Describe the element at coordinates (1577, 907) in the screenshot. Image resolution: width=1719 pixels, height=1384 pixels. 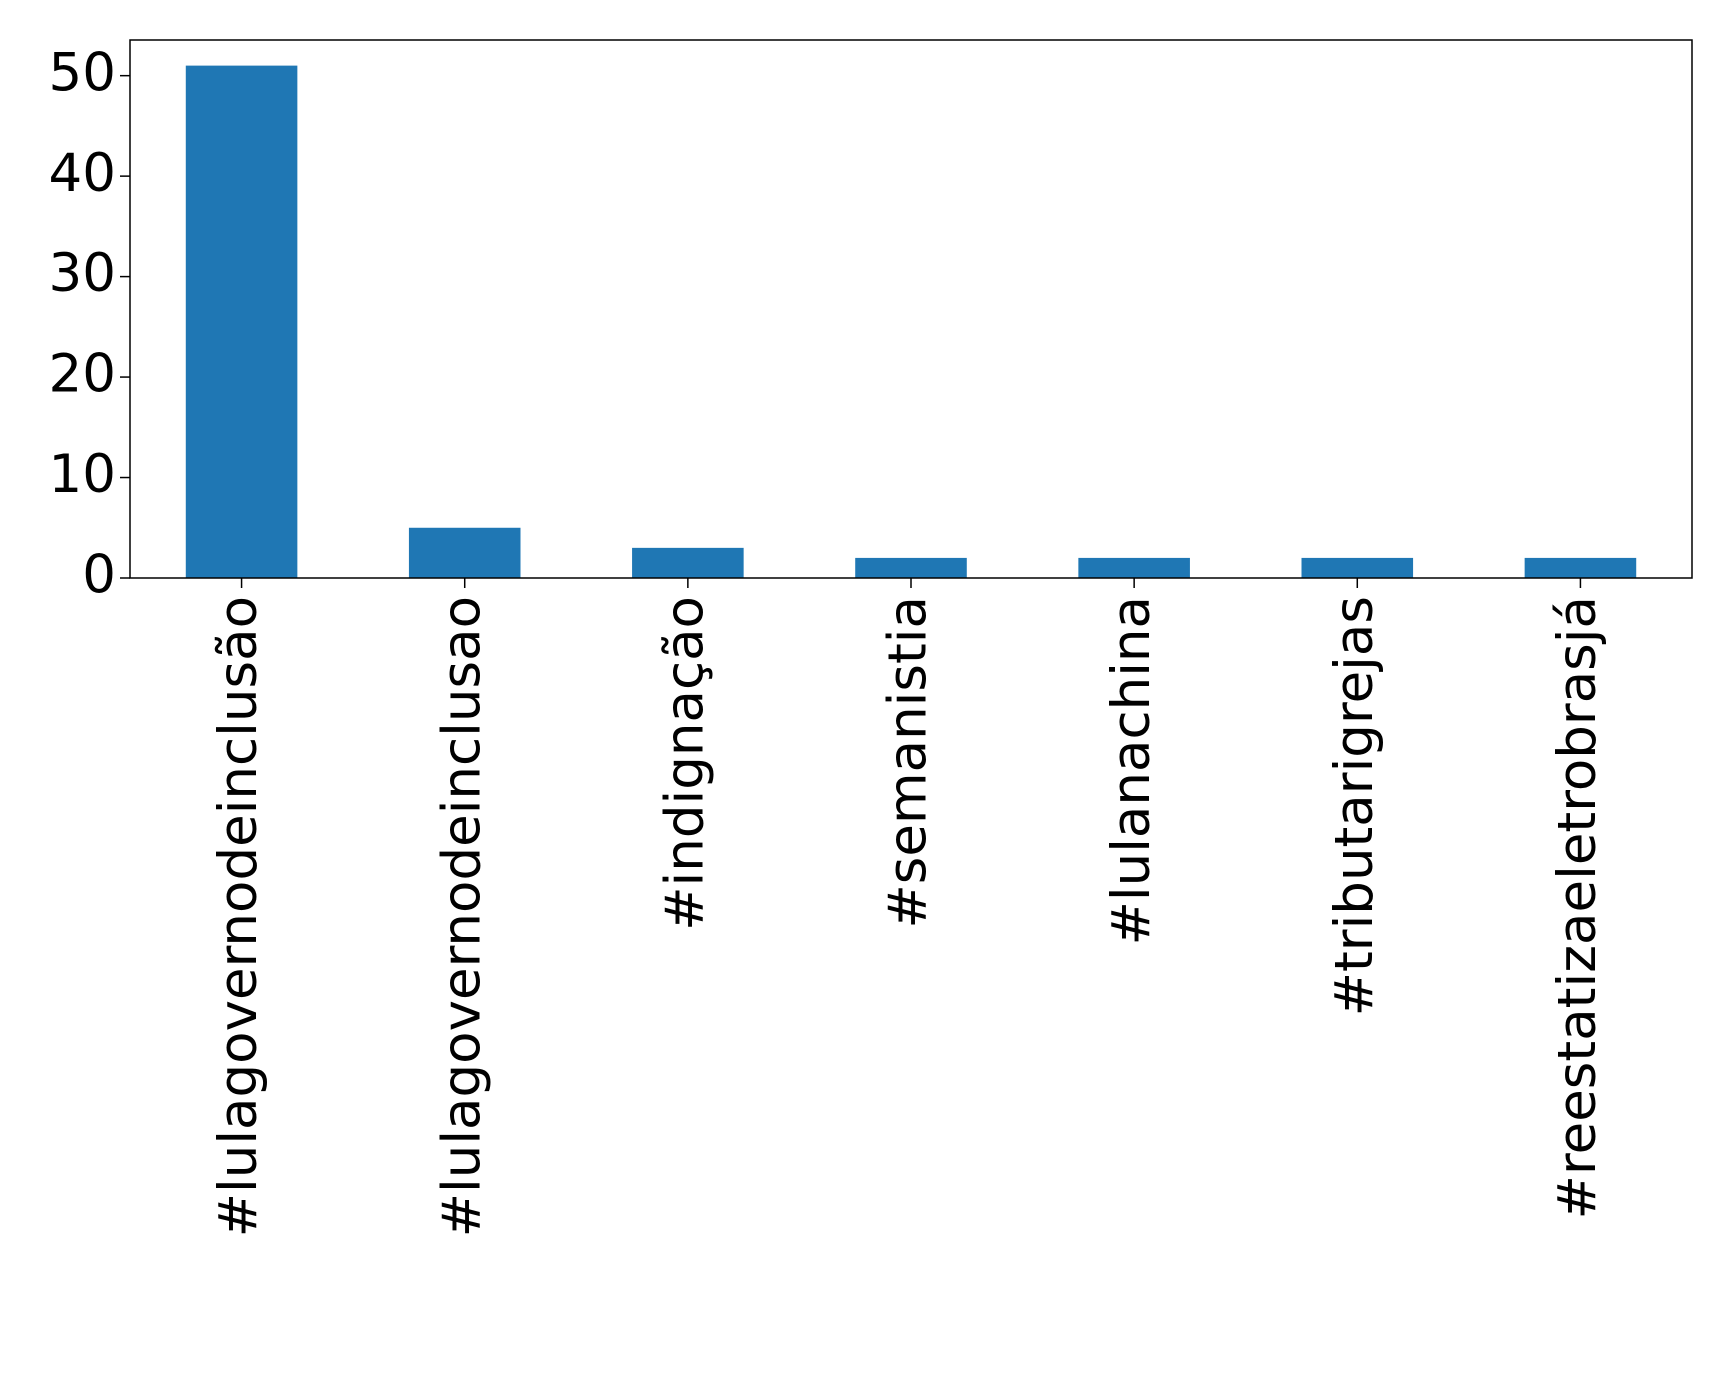
I see `x-tick-label: #reestatizaeletrobrasjá` at that location.